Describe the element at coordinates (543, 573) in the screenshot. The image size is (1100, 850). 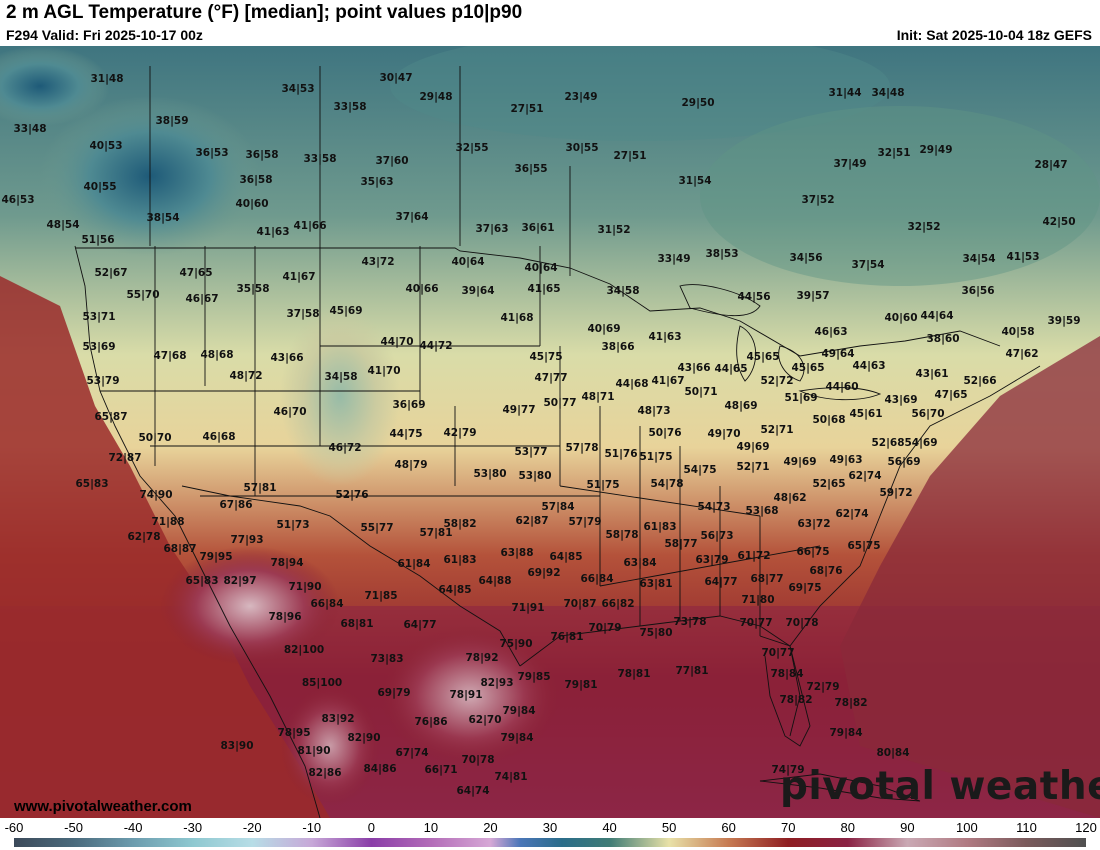
I see `point-value-label: 69|92` at that location.